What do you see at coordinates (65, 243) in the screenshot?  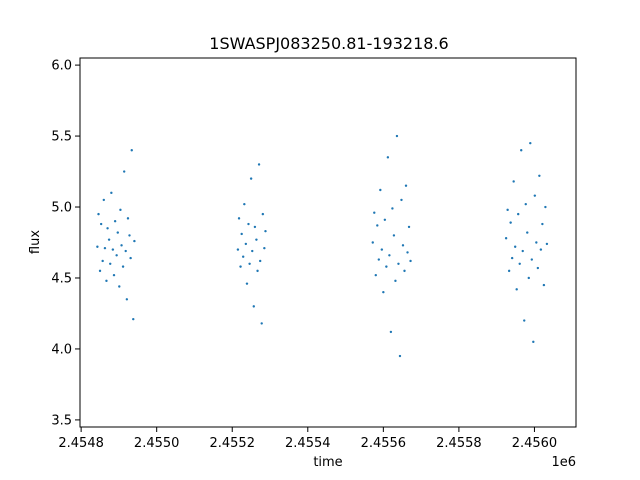 I see `y-axis: 3.5 4.0 4.5 5.0 5.5 6.0` at bounding box center [65, 243].